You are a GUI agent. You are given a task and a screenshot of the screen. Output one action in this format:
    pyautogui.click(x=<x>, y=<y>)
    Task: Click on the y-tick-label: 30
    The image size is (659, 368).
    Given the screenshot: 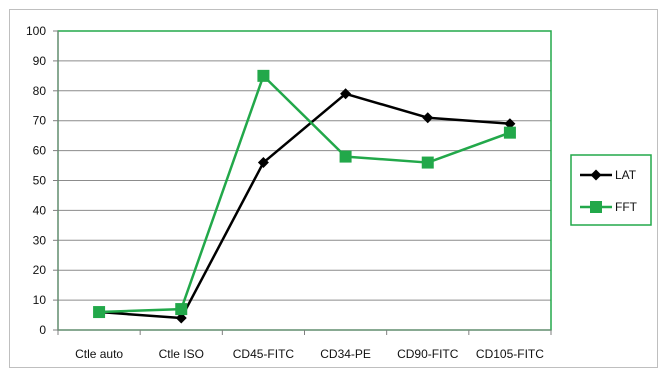 What is the action you would take?
    pyautogui.click(x=40, y=240)
    